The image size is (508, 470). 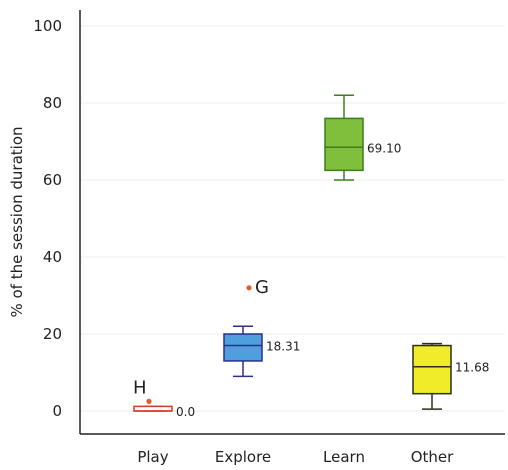 What do you see at coordinates (152, 457) in the screenshot?
I see `category-label: Play` at bounding box center [152, 457].